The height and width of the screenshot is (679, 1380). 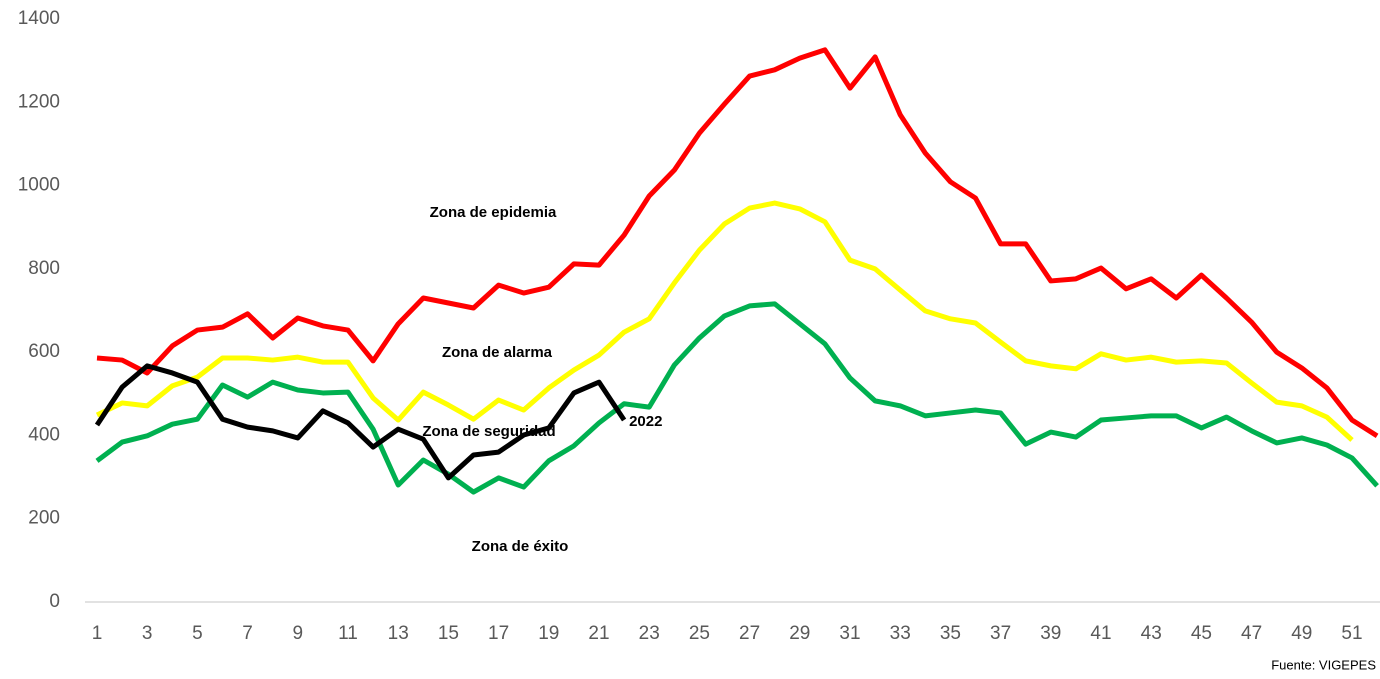 I want to click on x-tick-label: 15, so click(x=448, y=633).